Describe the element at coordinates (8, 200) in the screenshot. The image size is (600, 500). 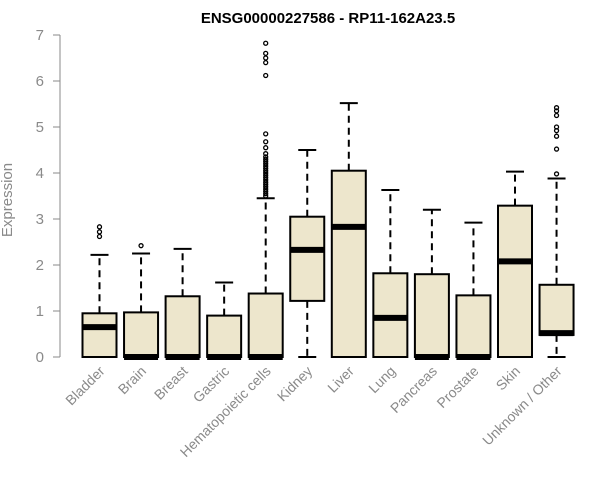
I see `y-axis-label: Expression` at that location.